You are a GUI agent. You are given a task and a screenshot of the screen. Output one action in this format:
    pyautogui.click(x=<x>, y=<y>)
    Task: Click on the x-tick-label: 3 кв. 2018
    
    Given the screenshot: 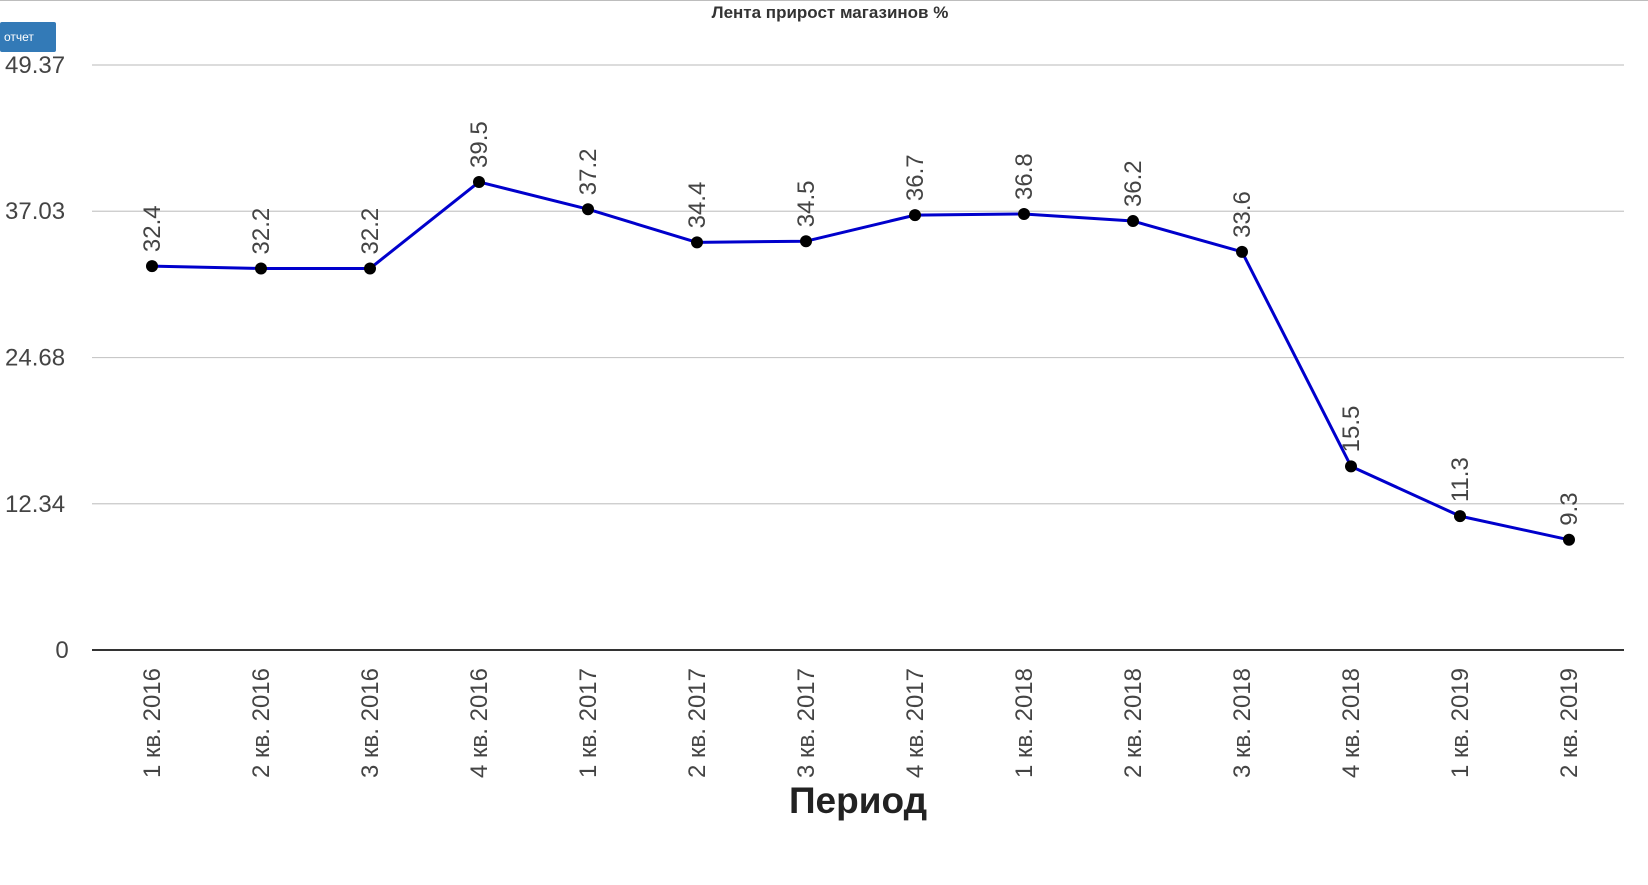 What is the action you would take?
    pyautogui.click(x=1242, y=723)
    